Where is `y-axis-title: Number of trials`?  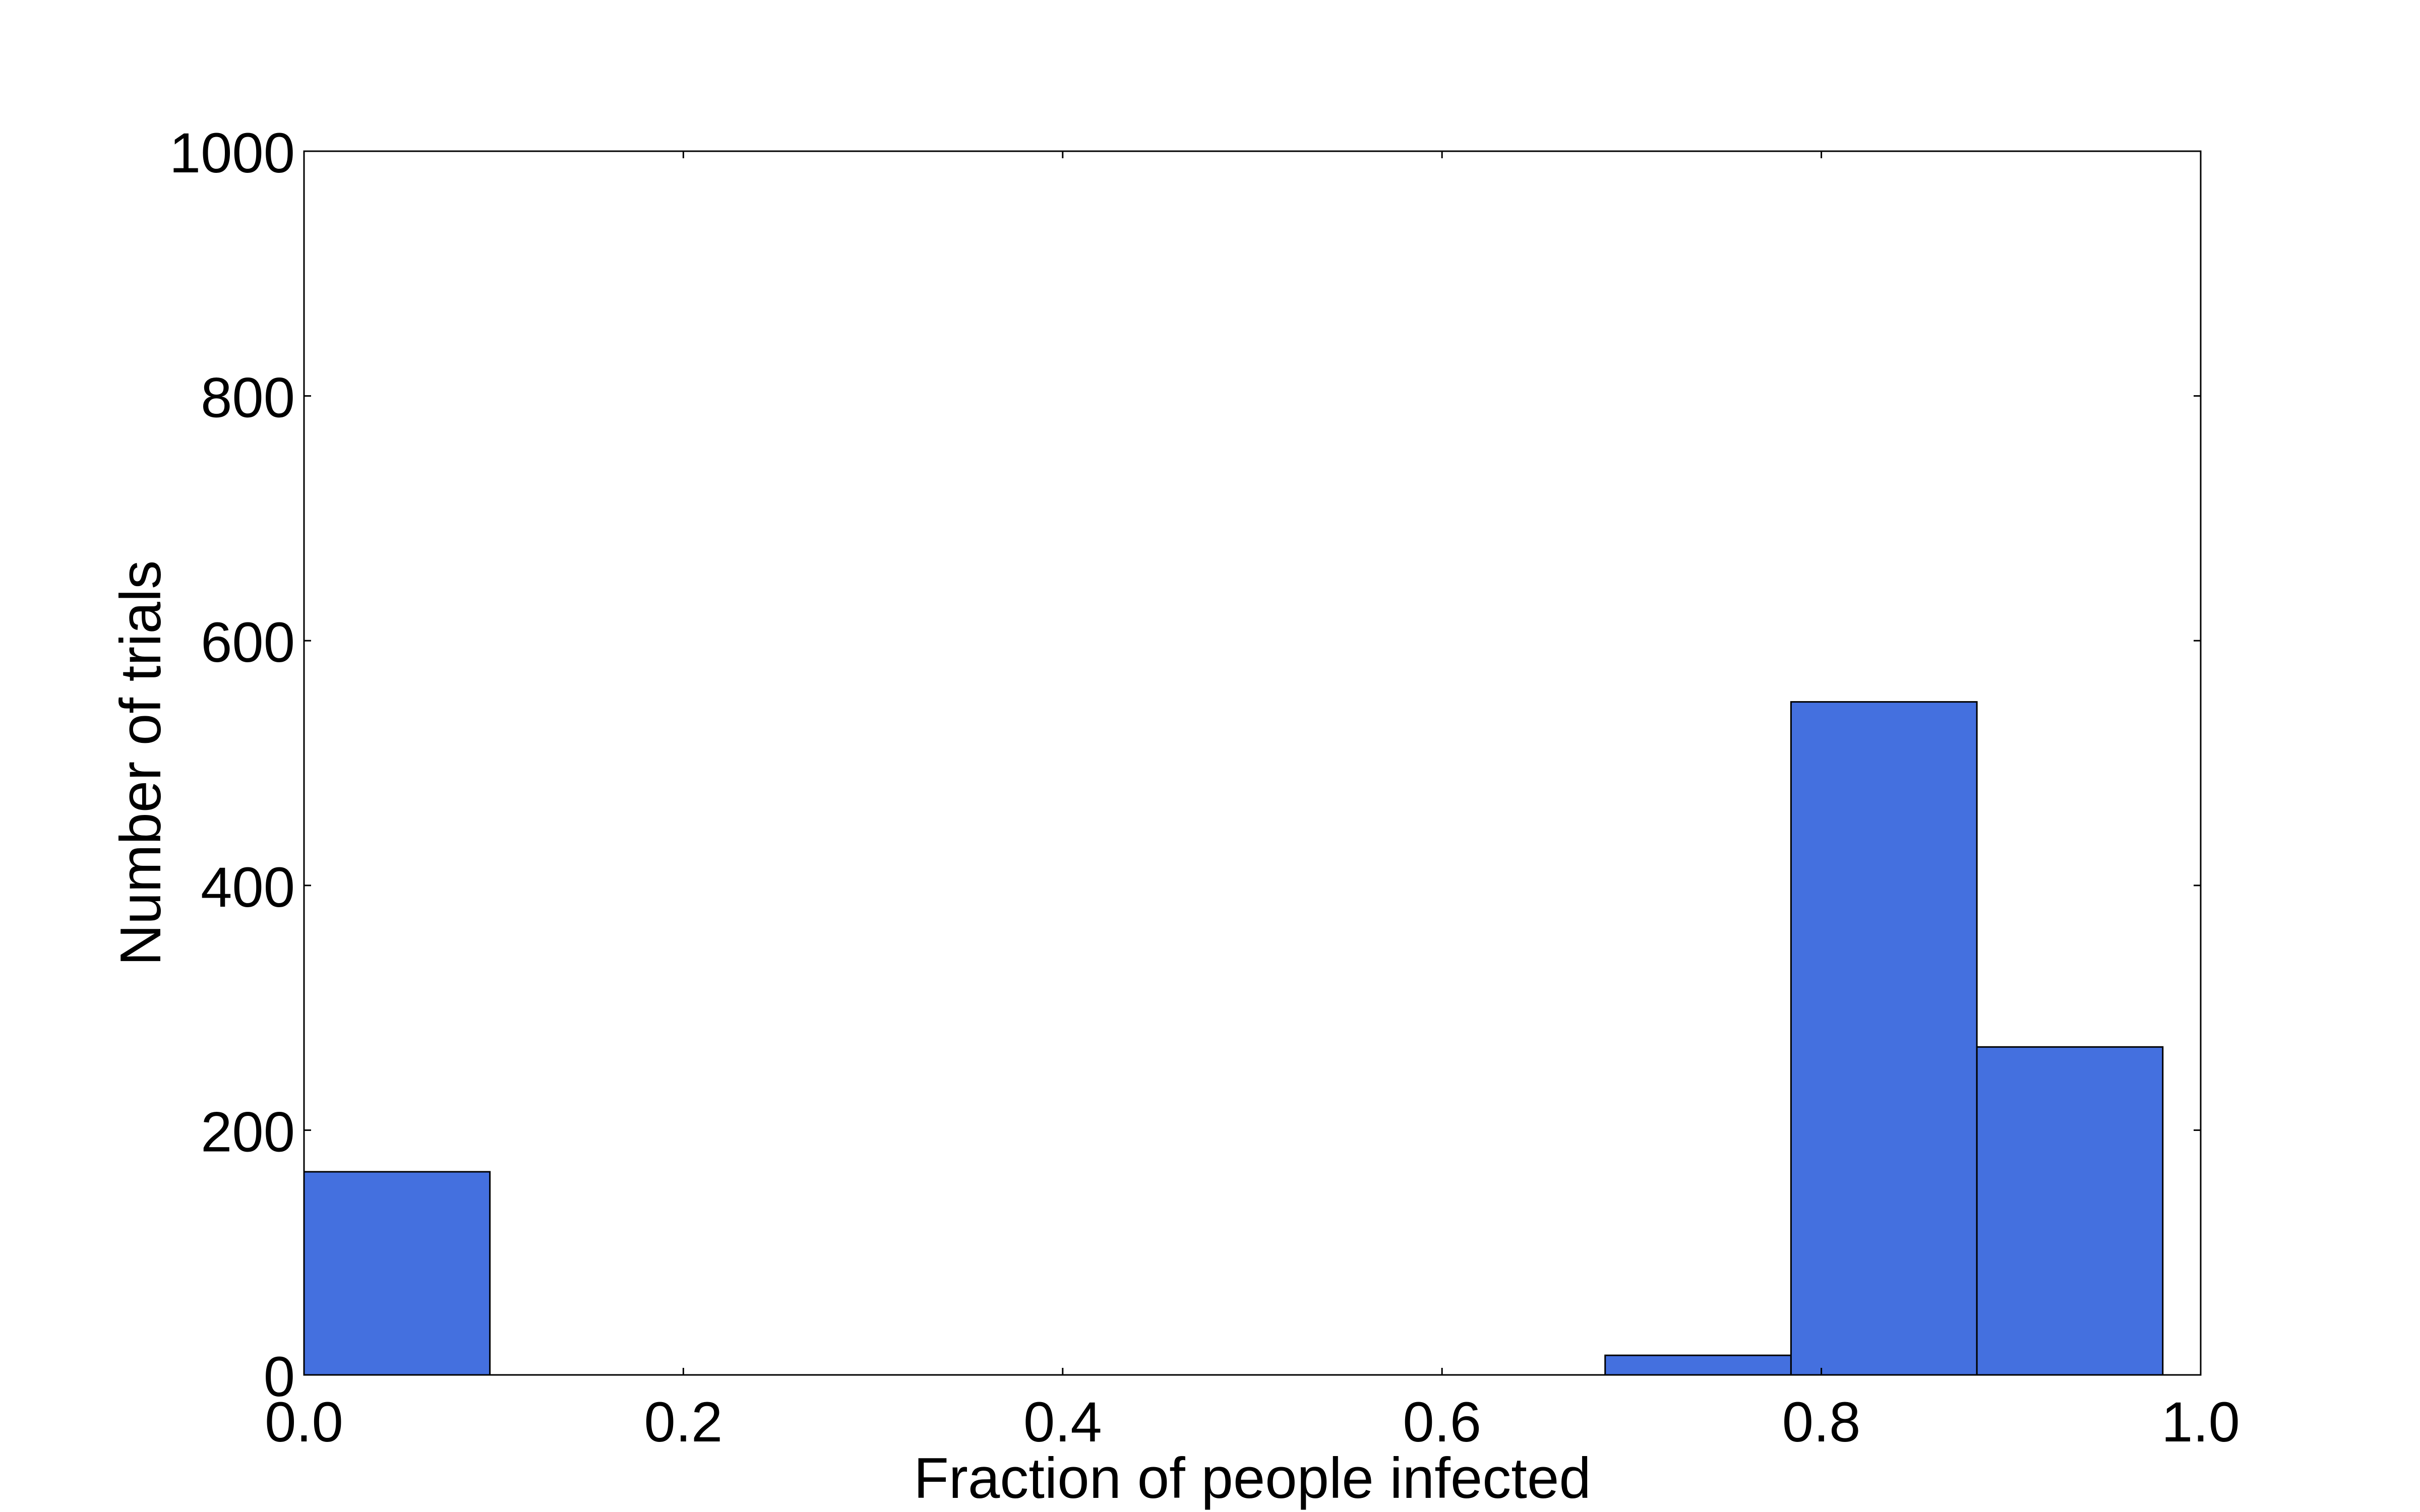 y-axis-title: Number of trials is located at coordinates (141, 763).